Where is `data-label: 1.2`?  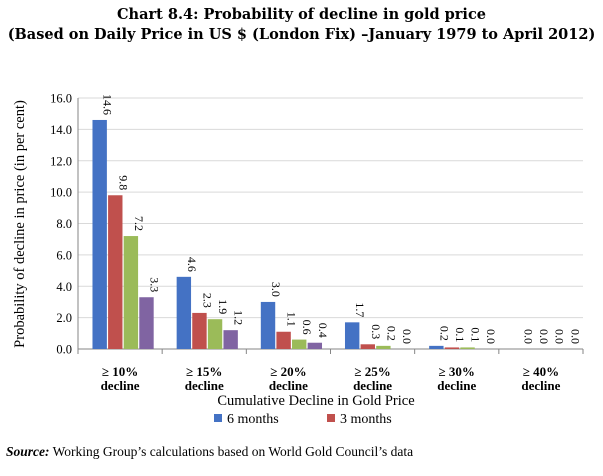
data-label: 1.2 is located at coordinates (239, 317).